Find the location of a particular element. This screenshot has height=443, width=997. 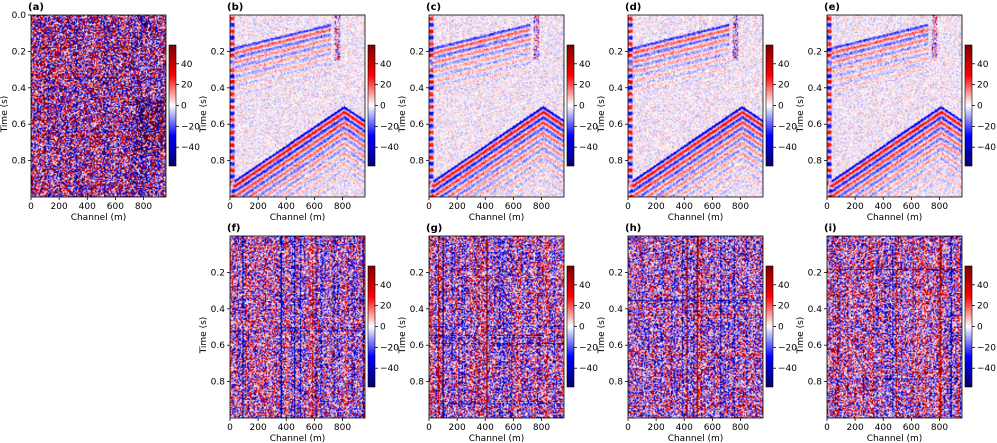

panel-d-colorbar-tick-label: 0 is located at coordinates (781, 107).